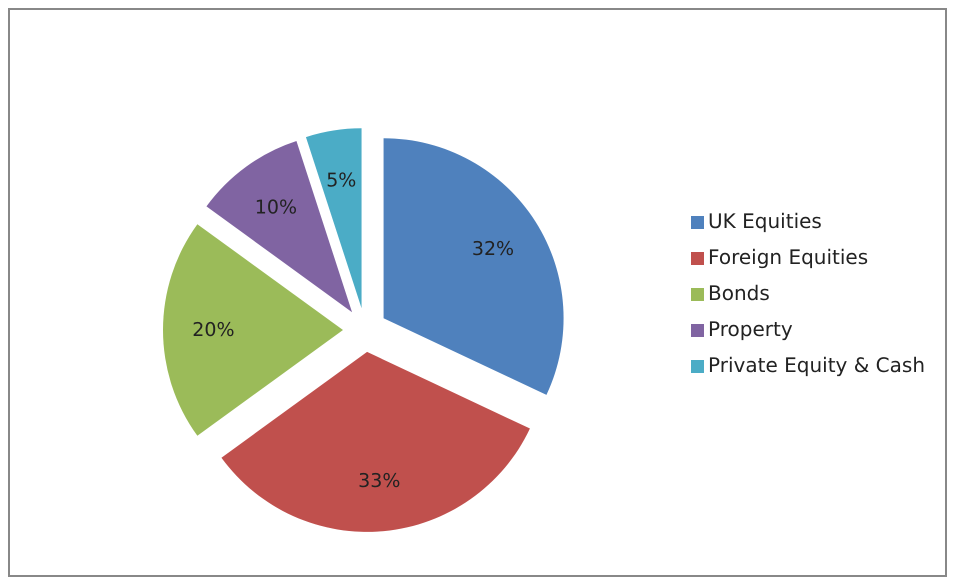 The width and height of the screenshot is (957, 585). What do you see at coordinates (816, 364) in the screenshot?
I see `legend-label: Private Equity & Cash` at bounding box center [816, 364].